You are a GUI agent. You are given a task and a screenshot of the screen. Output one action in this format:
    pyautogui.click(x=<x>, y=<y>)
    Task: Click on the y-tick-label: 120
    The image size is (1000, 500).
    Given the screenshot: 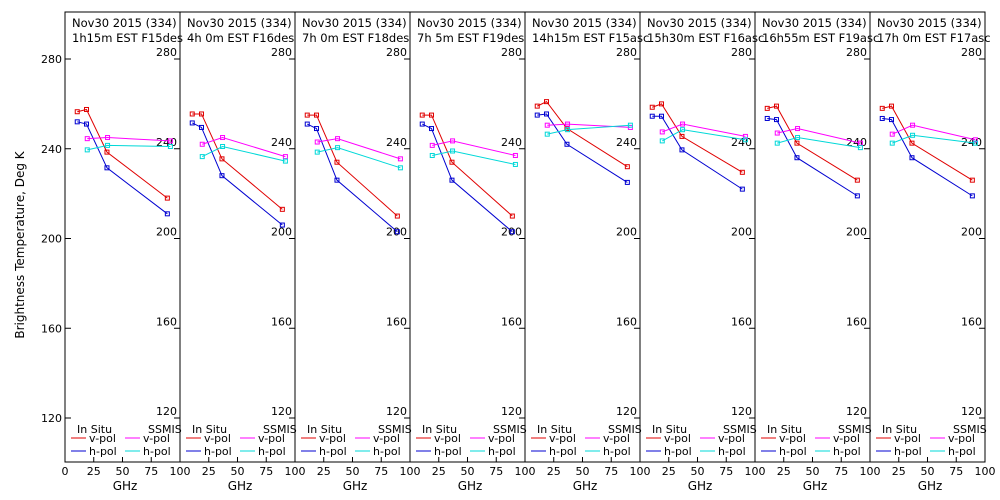 What is the action you would take?
    pyautogui.click(x=511, y=411)
    